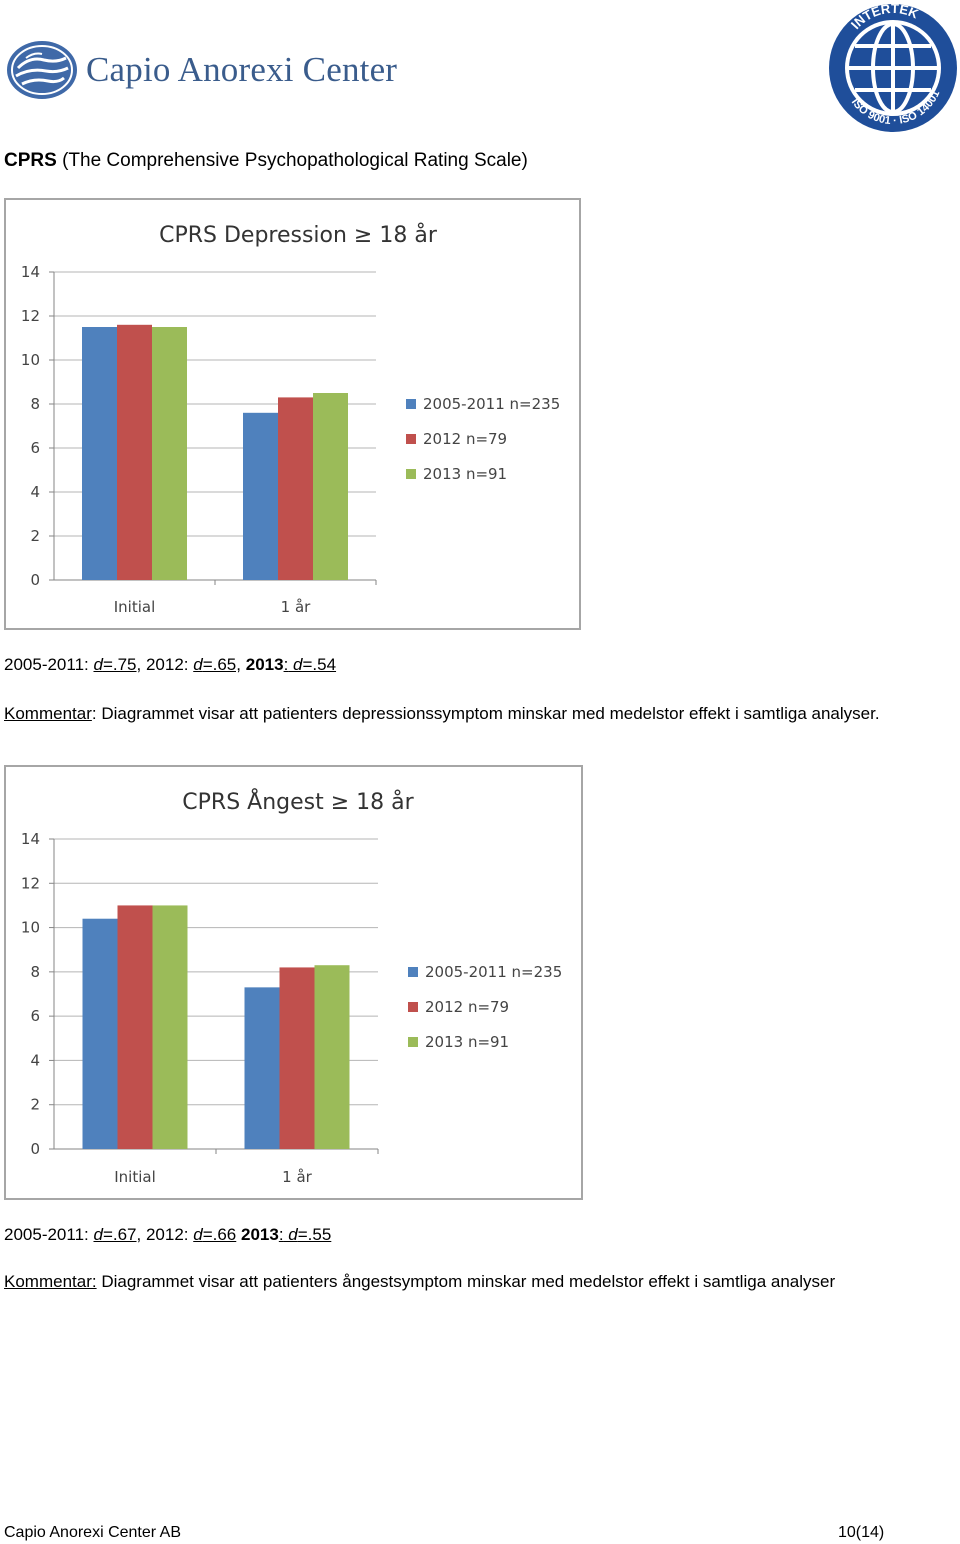 Image resolution: width=960 pixels, height=1544 pixels. I want to click on brand-name: Capio Anorexi Center, so click(242, 69).